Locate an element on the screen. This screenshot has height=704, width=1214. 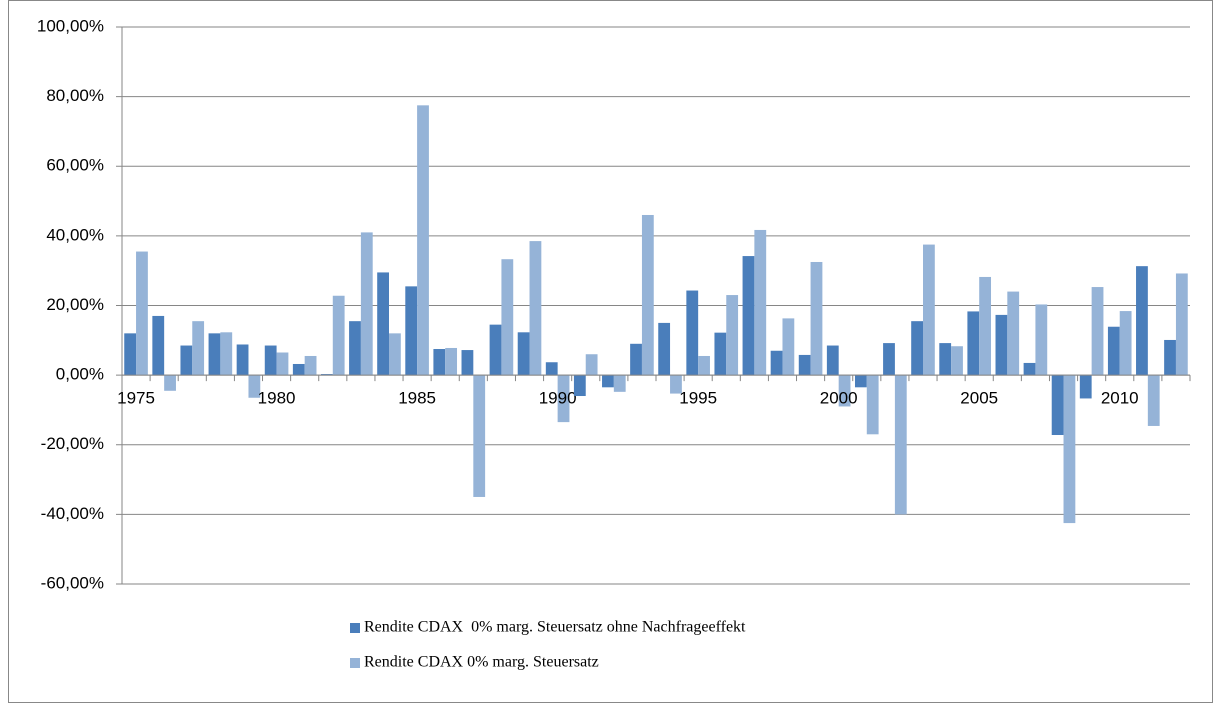
x-tick-label: 1990 is located at coordinates (558, 398).